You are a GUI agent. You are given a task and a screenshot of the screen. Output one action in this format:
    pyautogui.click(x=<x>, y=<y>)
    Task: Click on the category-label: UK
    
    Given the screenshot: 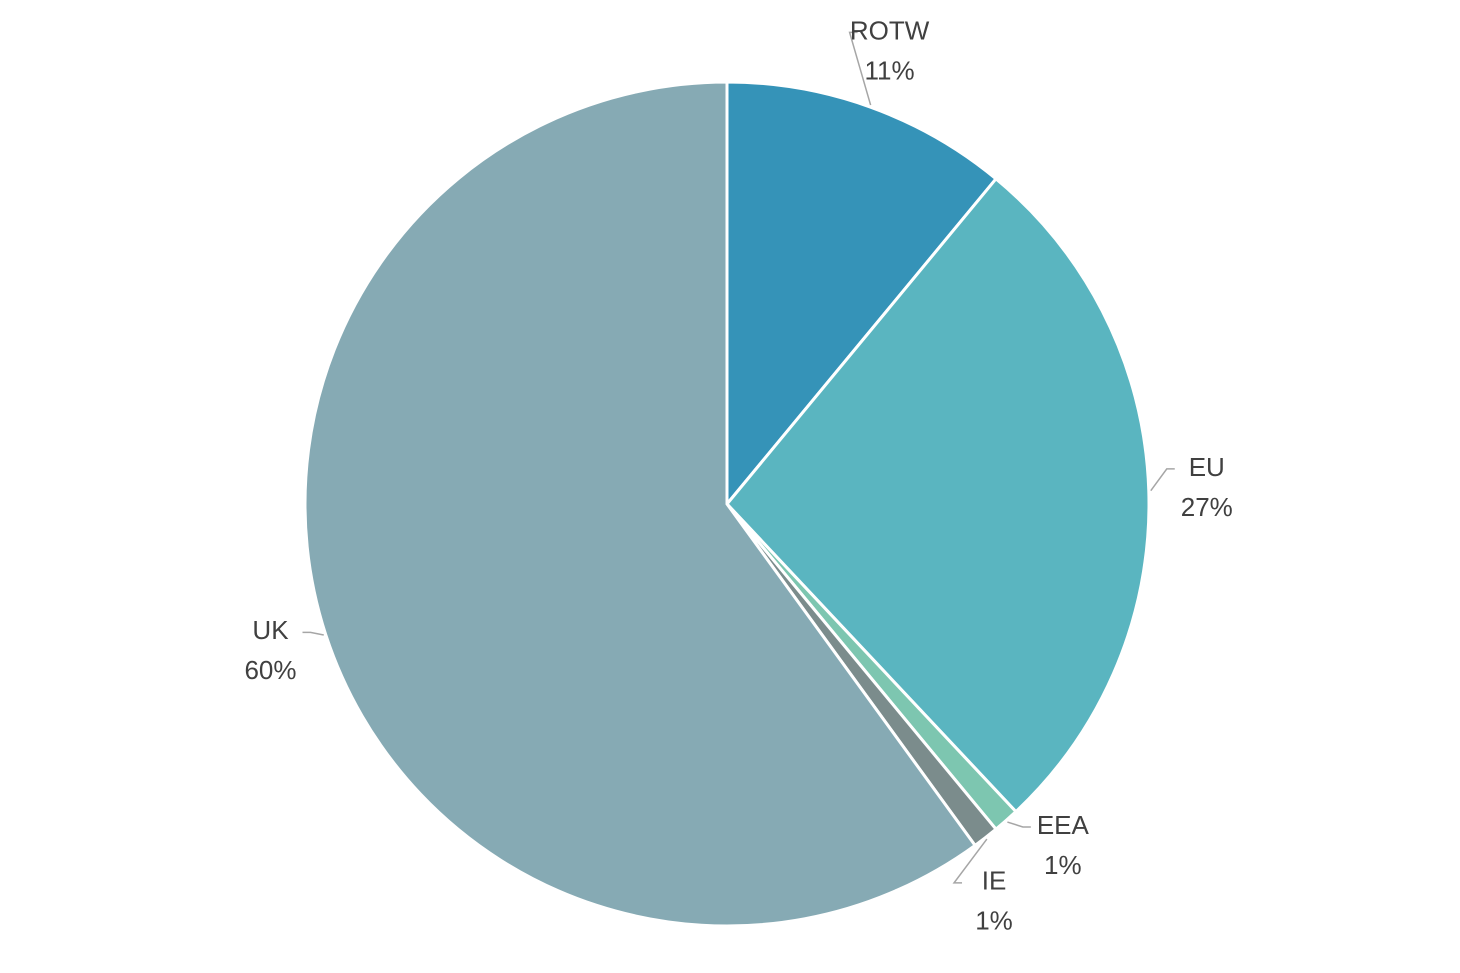 What is the action you would take?
    pyautogui.click(x=270, y=630)
    